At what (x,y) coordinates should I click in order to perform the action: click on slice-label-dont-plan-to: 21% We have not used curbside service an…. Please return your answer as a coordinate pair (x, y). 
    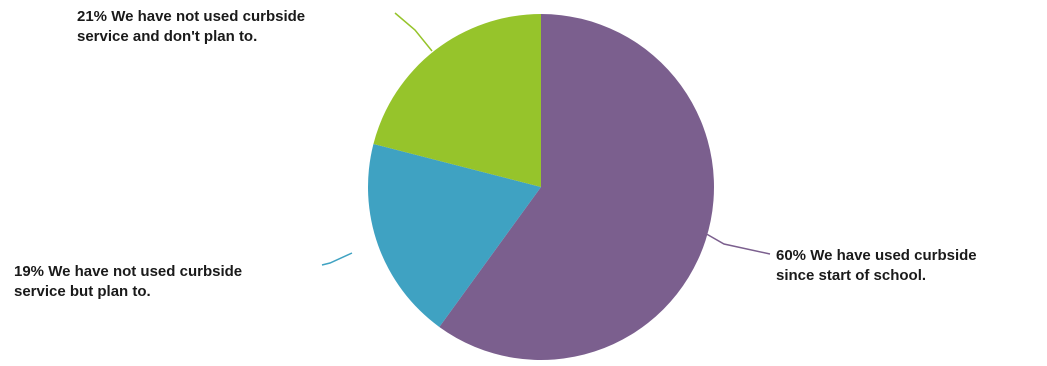
    Looking at the image, I should click on (191, 27).